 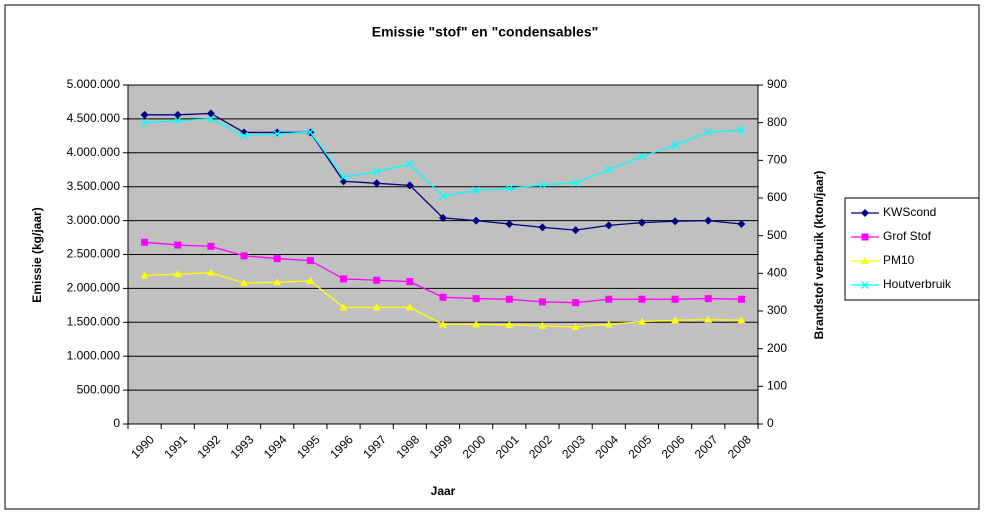 I want to click on y2-tick-label: 300, so click(x=777, y=310).